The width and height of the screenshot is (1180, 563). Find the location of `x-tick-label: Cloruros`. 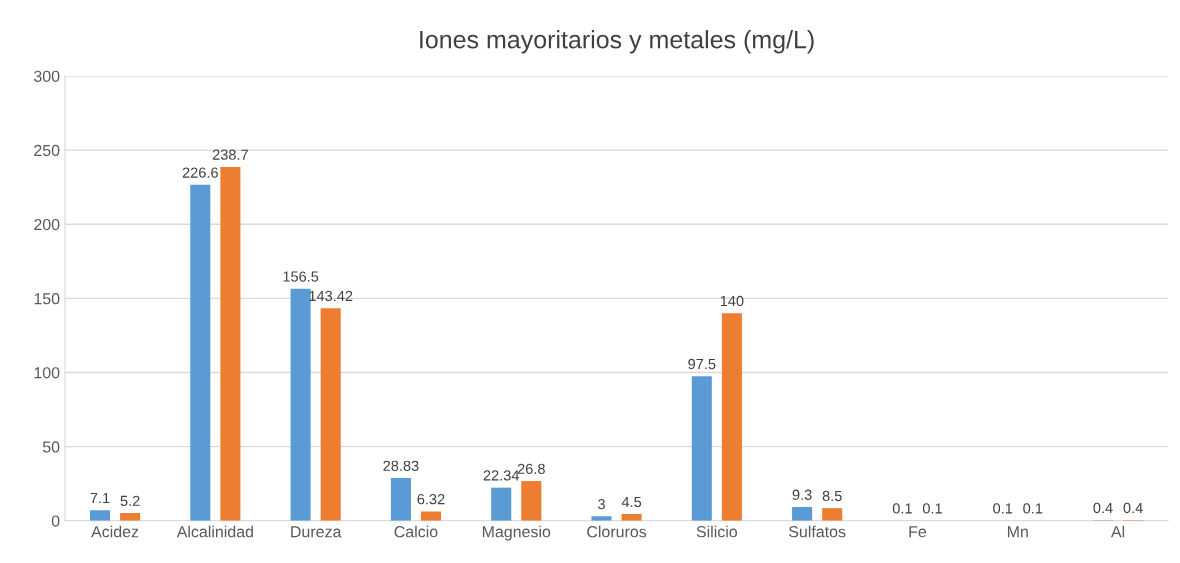

x-tick-label: Cloruros is located at coordinates (617, 531).